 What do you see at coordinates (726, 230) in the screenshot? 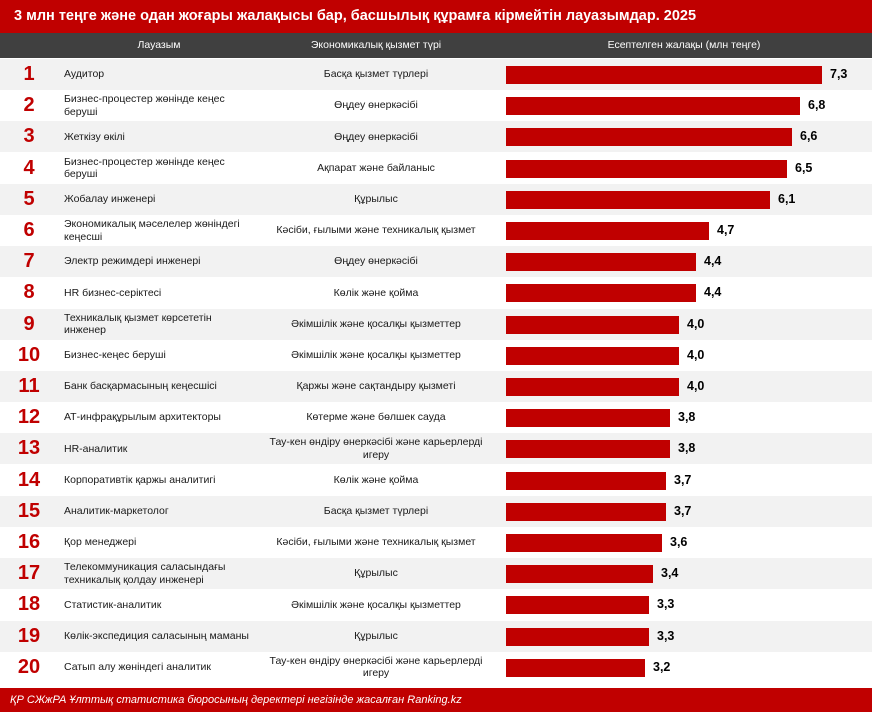
I see `salary-value-label: 4,7` at bounding box center [726, 230].